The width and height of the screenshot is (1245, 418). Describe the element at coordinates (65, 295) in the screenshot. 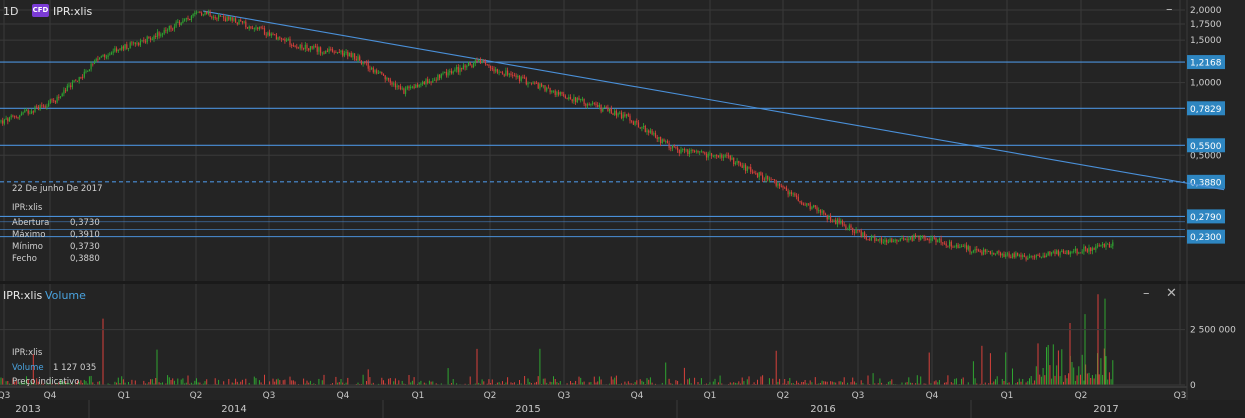

I see `volume-indicator-name: Volume` at that location.